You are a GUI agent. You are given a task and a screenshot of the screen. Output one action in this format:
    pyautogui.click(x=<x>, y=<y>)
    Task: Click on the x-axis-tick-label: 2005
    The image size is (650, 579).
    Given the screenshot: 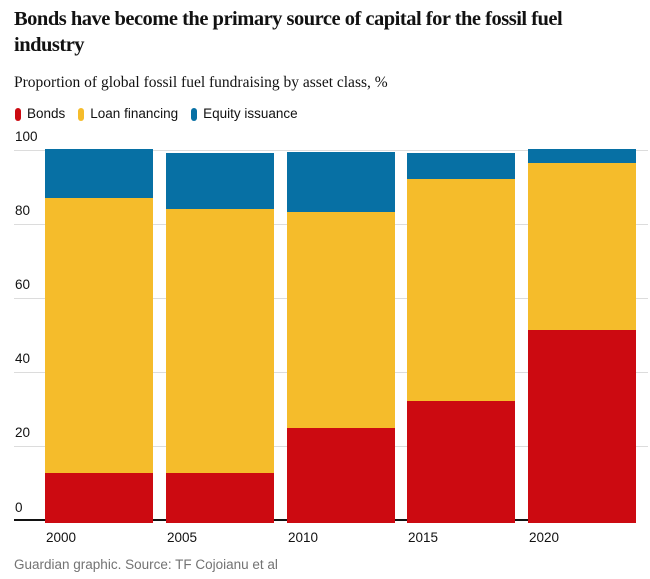 What is the action you would take?
    pyautogui.click(x=182, y=537)
    